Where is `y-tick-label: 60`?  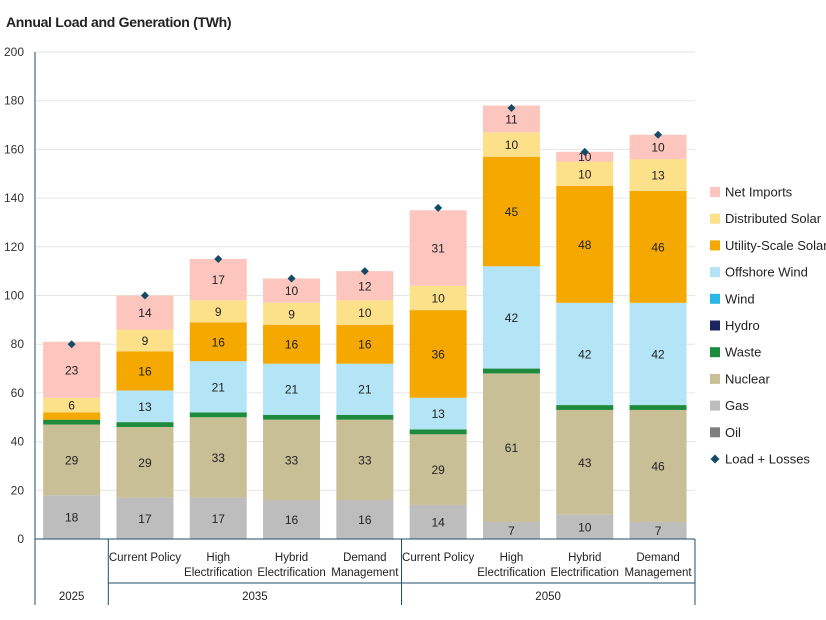 y-tick-label: 60 is located at coordinates (18, 393).